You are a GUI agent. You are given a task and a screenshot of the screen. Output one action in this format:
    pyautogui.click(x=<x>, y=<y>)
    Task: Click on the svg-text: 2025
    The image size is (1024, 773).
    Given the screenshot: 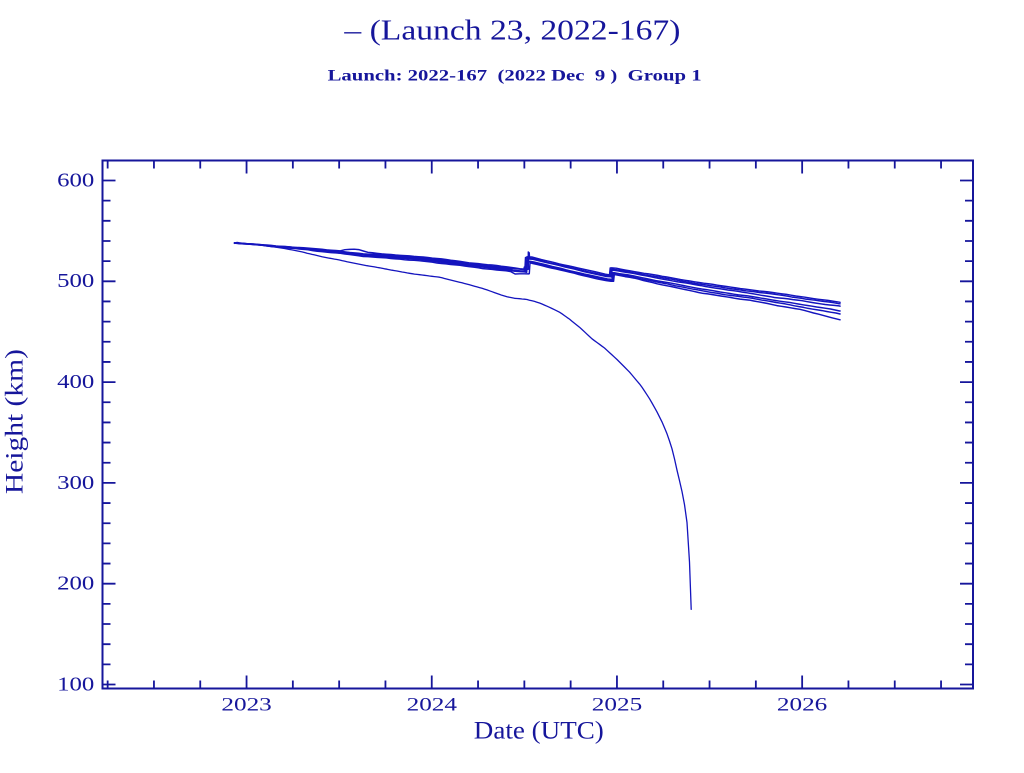 What is the action you would take?
    pyautogui.click(x=617, y=704)
    